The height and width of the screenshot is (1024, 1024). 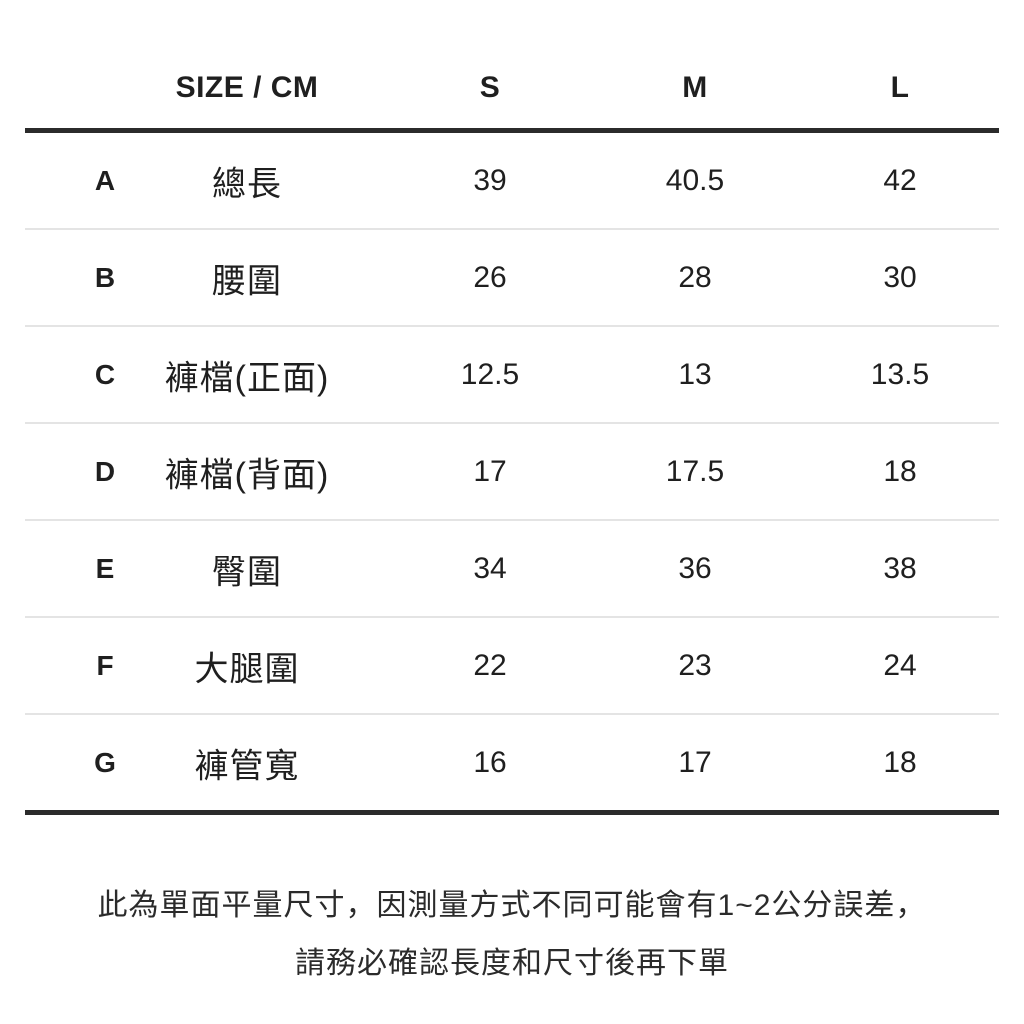 I want to click on row-value-m: 36, so click(x=695, y=568).